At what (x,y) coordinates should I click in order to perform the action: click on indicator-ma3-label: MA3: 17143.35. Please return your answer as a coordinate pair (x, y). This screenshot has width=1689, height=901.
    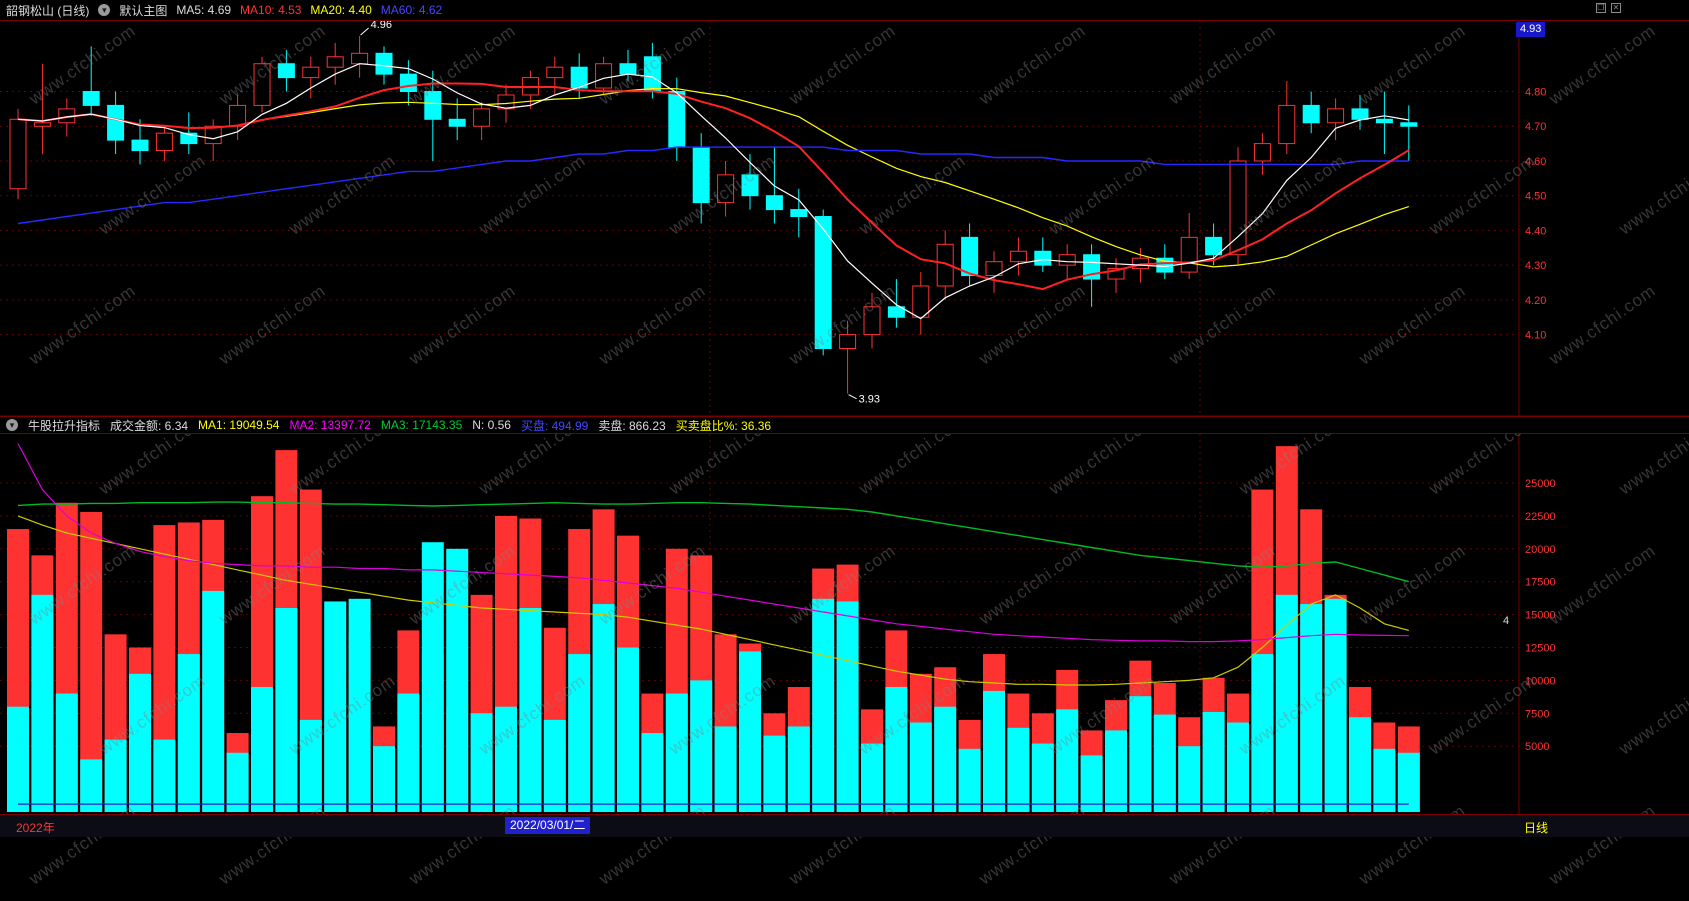
    Looking at the image, I should click on (421, 425).